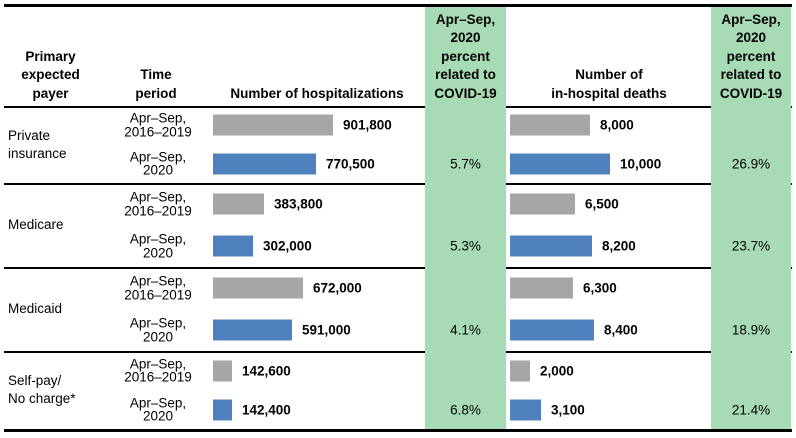  I want to click on covid-percent-band-deaths, so click(751, 218).